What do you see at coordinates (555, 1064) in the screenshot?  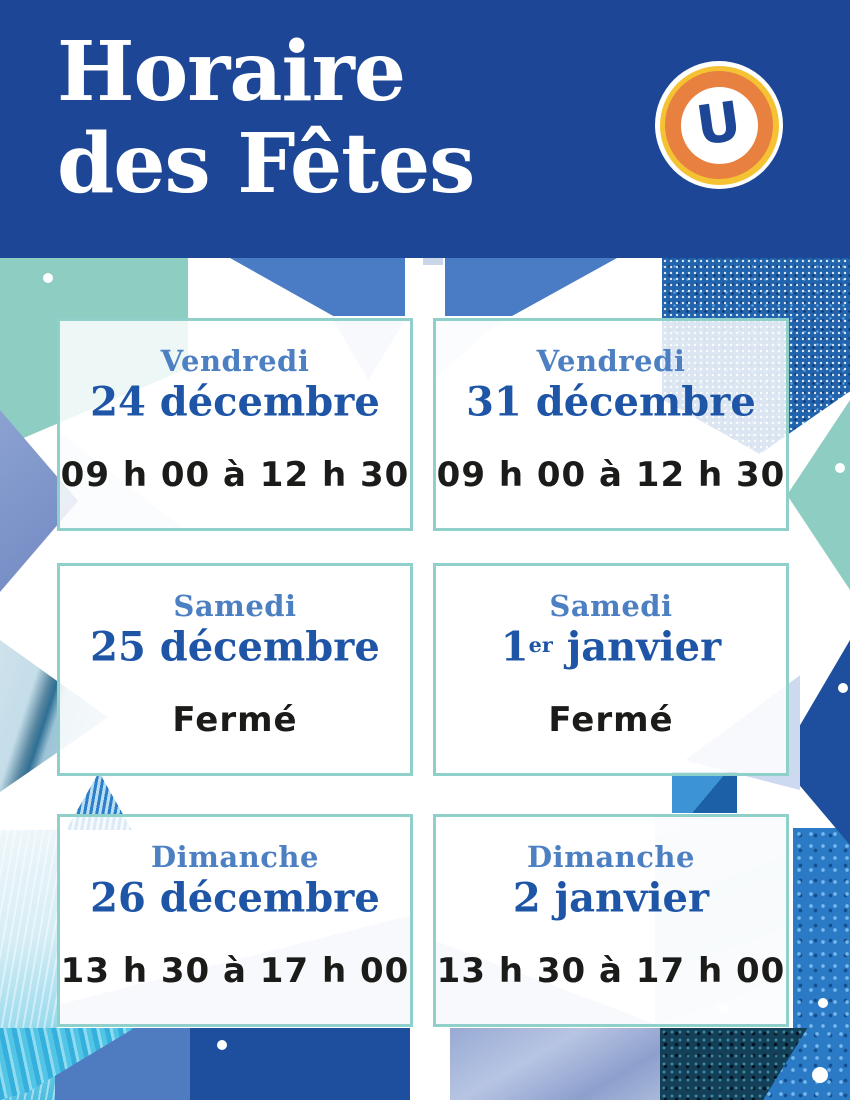 I see `bg-ice-block-bottom` at bounding box center [555, 1064].